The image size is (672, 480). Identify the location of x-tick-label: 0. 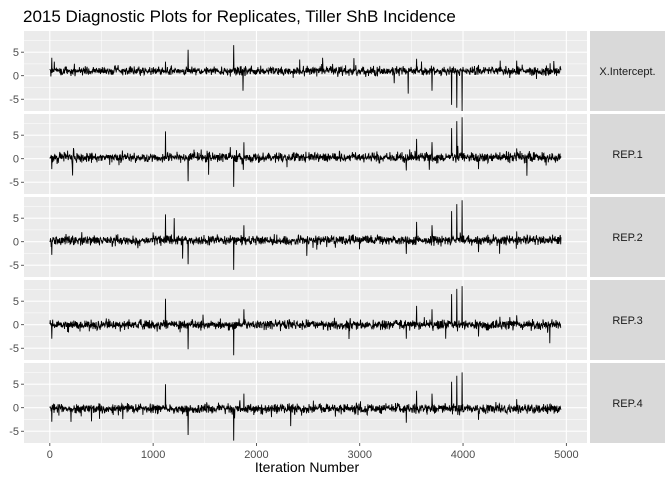
(50, 455).